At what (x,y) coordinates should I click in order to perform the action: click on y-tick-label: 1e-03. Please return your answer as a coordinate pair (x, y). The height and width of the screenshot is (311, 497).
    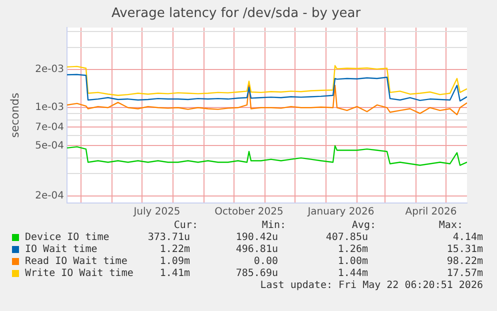
    Looking at the image, I should click on (49, 108).